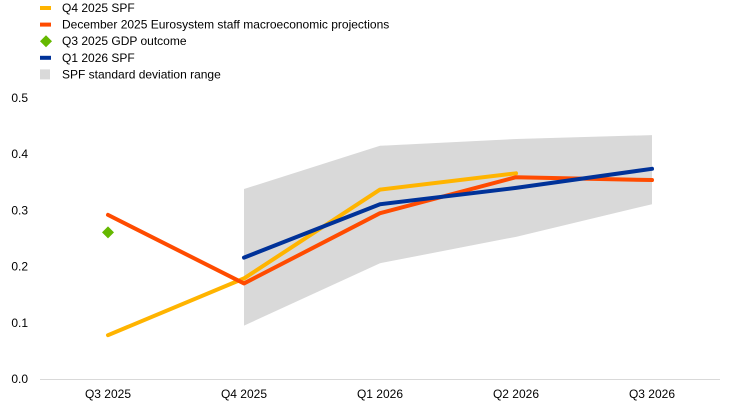  What do you see at coordinates (19, 323) in the screenshot?
I see `y-tick-label: 0.1` at bounding box center [19, 323].